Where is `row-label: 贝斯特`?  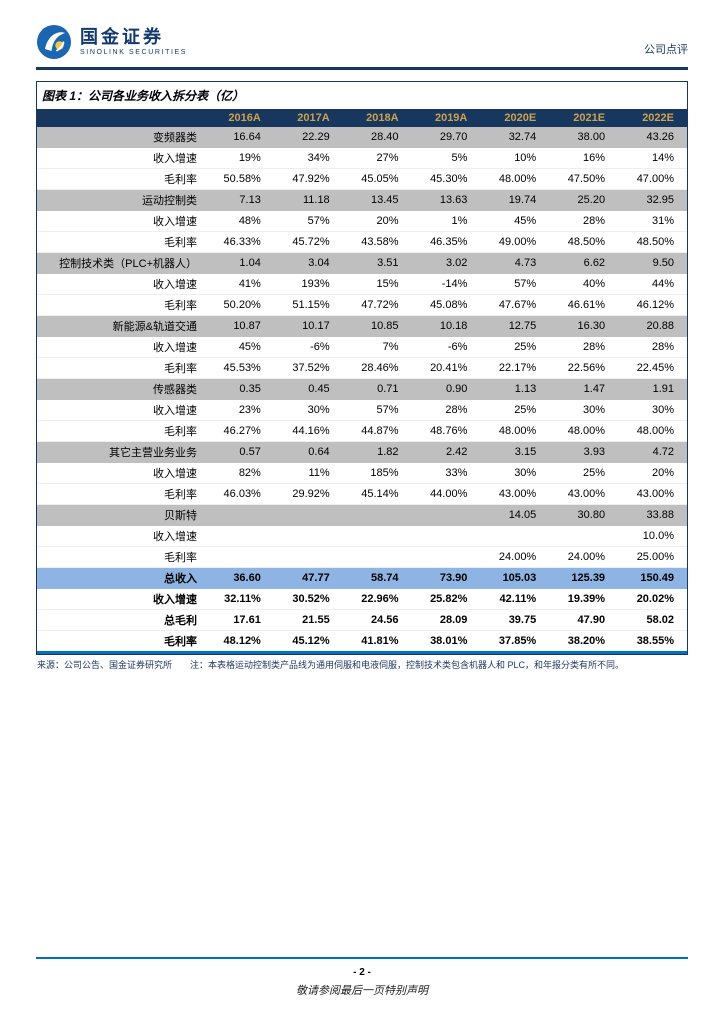 row-label: 贝斯特 is located at coordinates (121, 515).